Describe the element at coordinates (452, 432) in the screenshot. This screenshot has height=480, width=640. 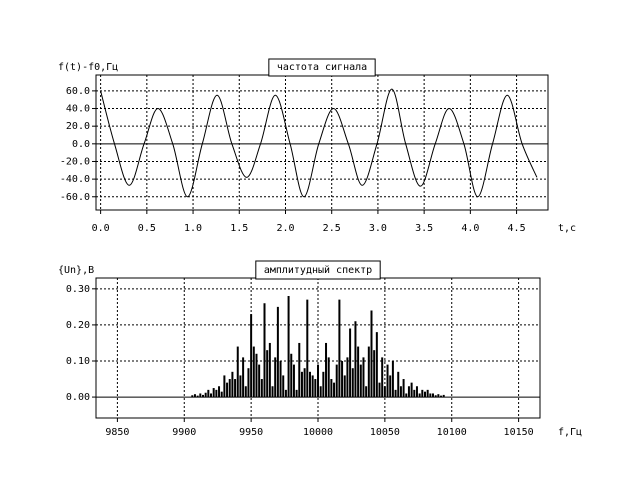
I see `x-tick-label: 10100` at that location.